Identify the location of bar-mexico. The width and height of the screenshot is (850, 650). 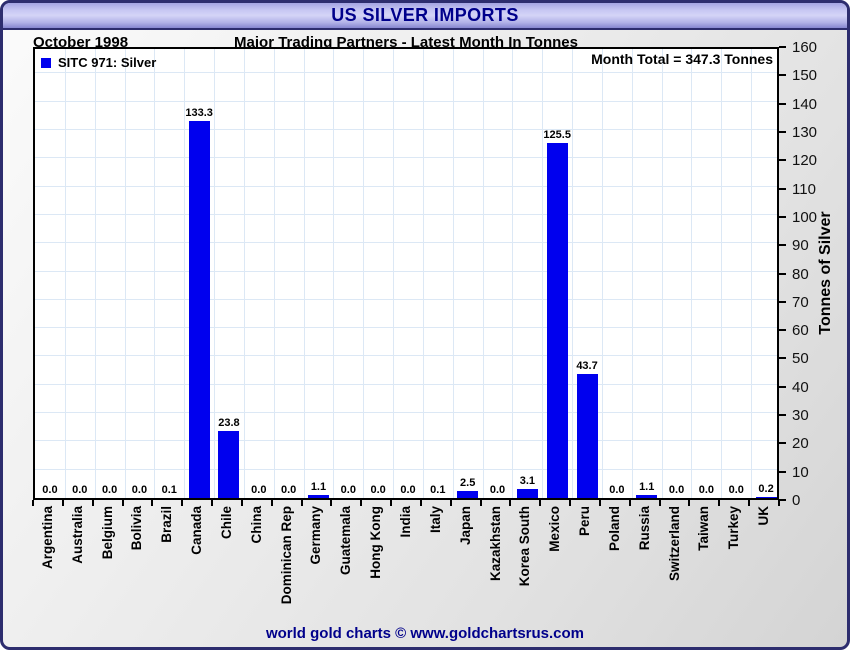
(557, 320).